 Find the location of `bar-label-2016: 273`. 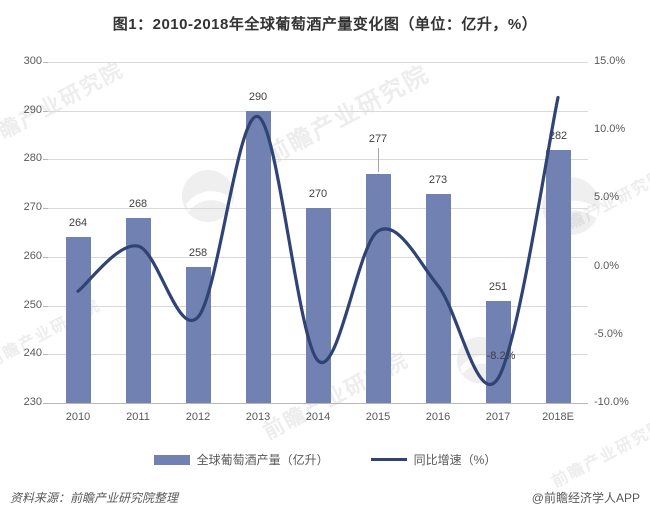

bar-label-2016: 273 is located at coordinates (438, 179).